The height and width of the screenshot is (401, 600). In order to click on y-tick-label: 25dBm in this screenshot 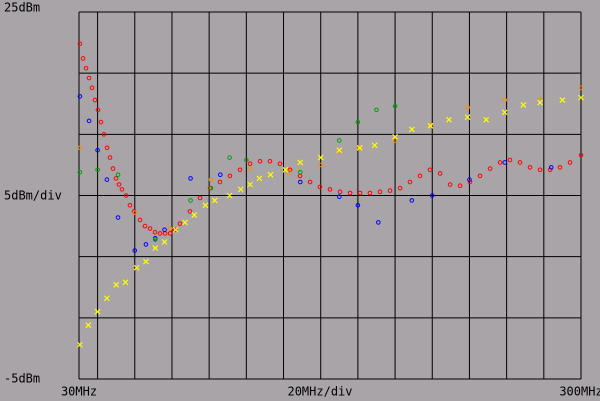, I will do `click(22, 8)`.